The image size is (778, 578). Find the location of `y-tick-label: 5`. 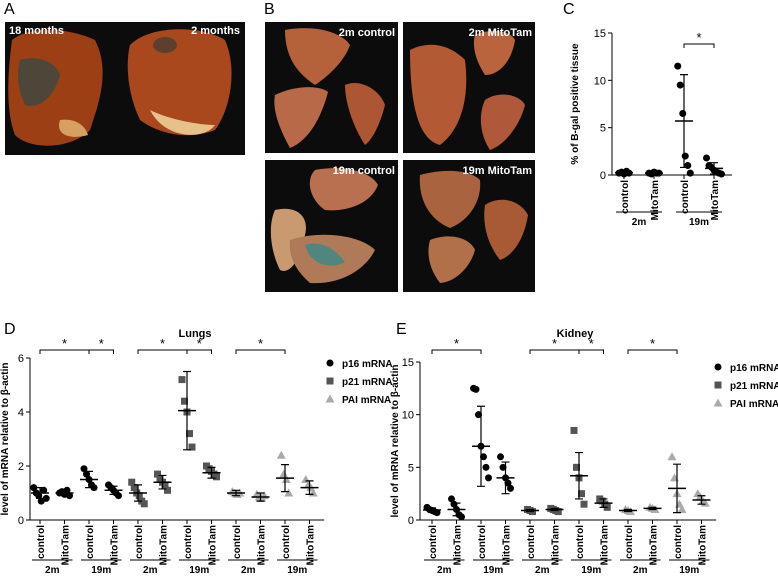

y-tick-label: 5 is located at coordinates (411, 468).